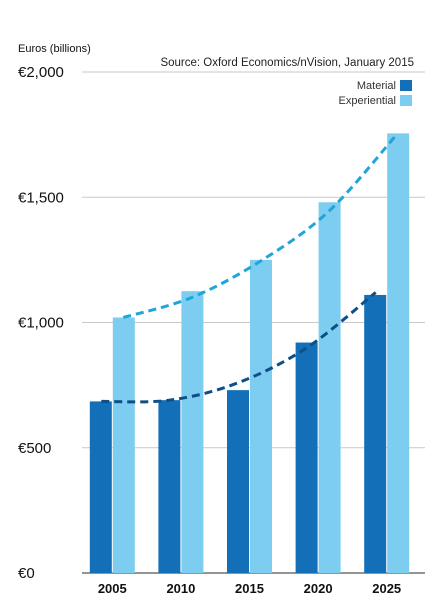 The width and height of the screenshot is (434, 608). Describe the element at coordinates (26, 573) in the screenshot. I see `y-tick-label: €0` at that location.